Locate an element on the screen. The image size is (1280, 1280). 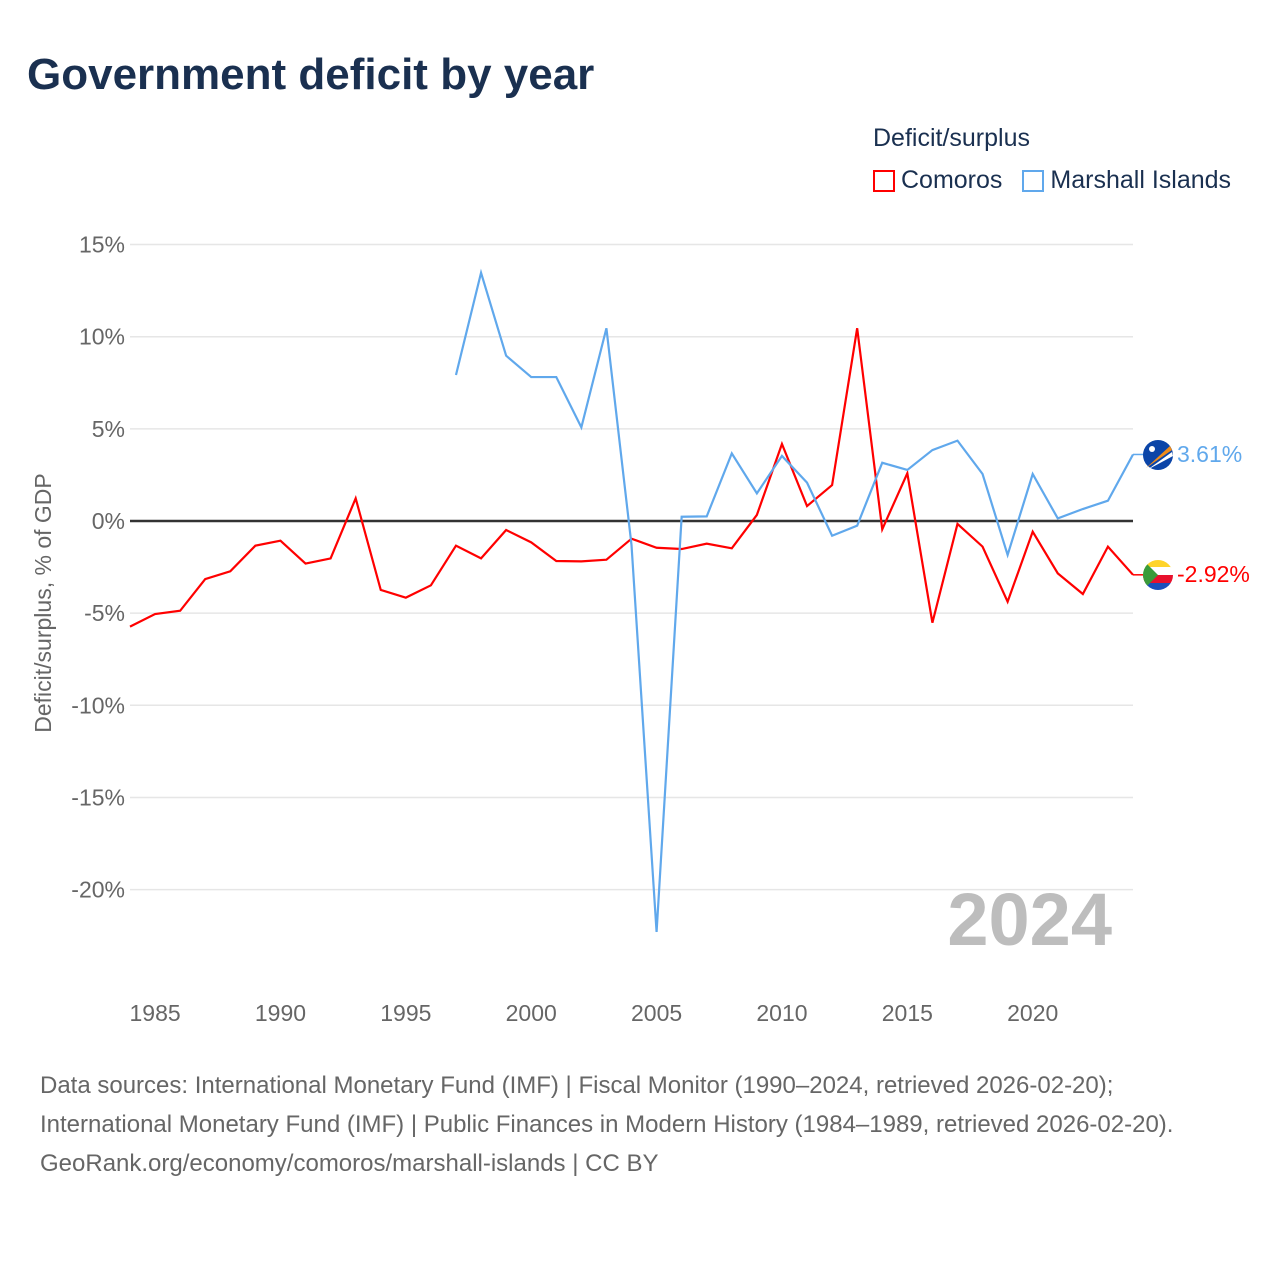
legend-label-comoros: Comoros is located at coordinates (952, 180).